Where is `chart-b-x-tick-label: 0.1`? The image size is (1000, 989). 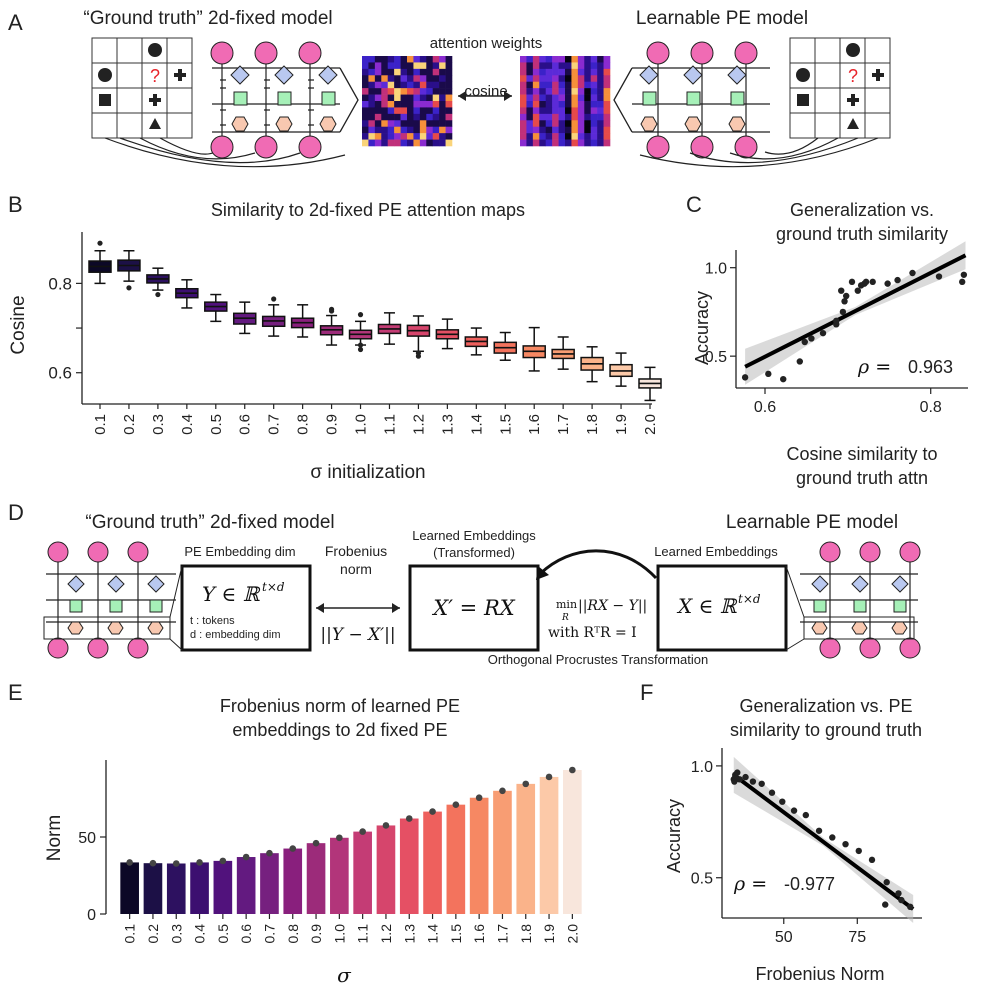
chart-b-x-tick-label: 0.1 is located at coordinates (100, 424).